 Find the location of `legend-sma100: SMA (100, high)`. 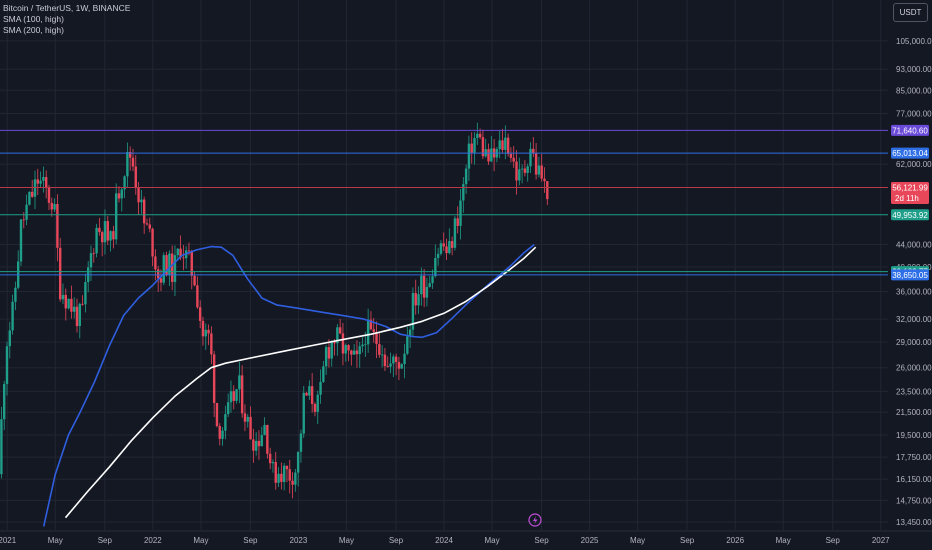

legend-sma100: SMA (100, high) is located at coordinates (33, 19).